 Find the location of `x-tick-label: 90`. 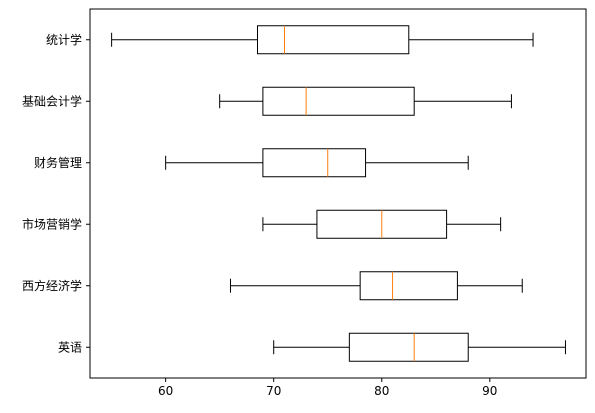

x-tick-label: 90 is located at coordinates (489, 391).